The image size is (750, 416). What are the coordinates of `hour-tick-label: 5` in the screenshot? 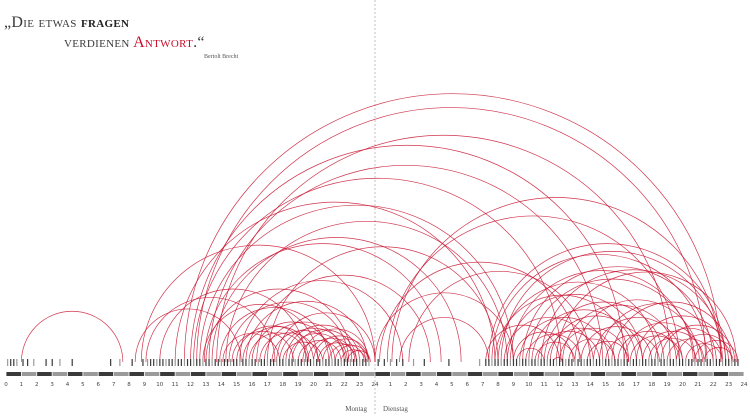 It's located at (83, 385).